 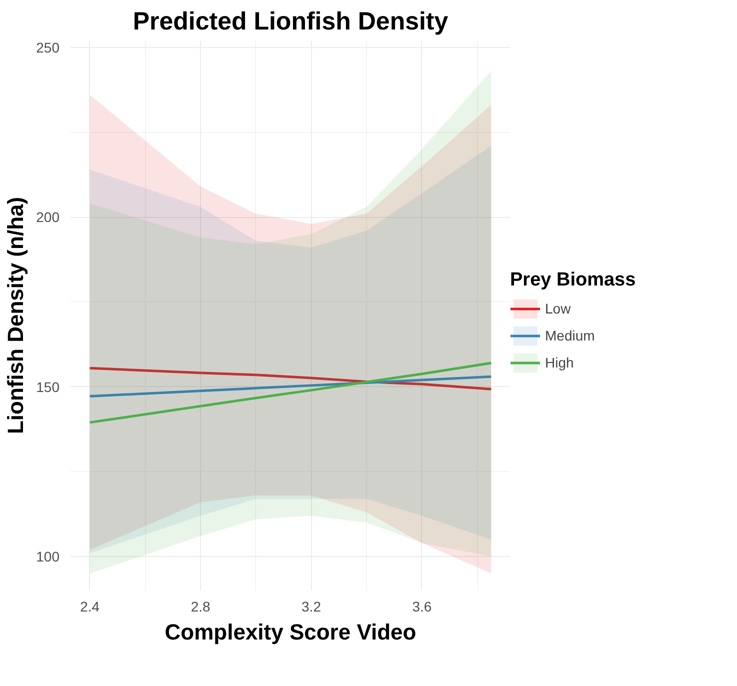 I want to click on x-tick-label: 3.2, so click(x=312, y=606).